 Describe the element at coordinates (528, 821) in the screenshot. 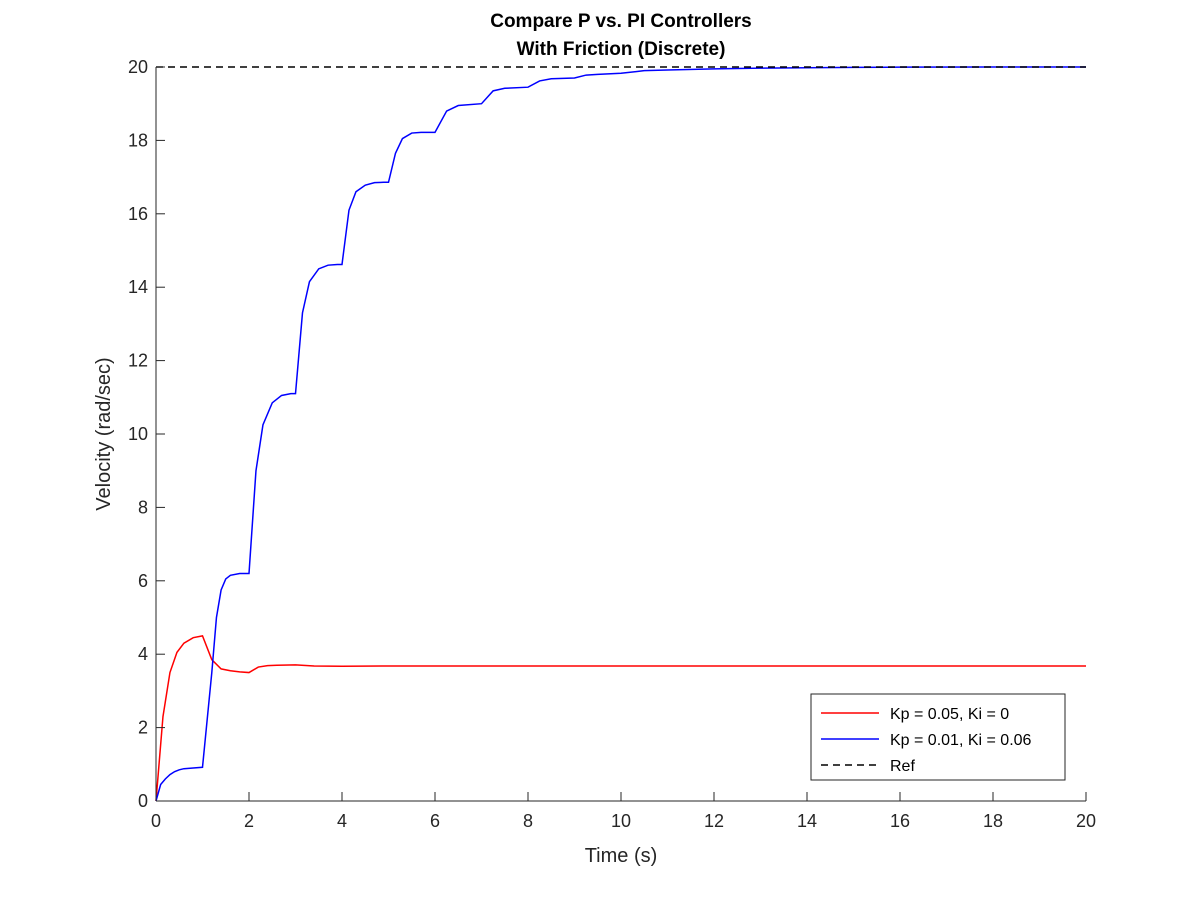

I see `x-tick-label: 8` at that location.